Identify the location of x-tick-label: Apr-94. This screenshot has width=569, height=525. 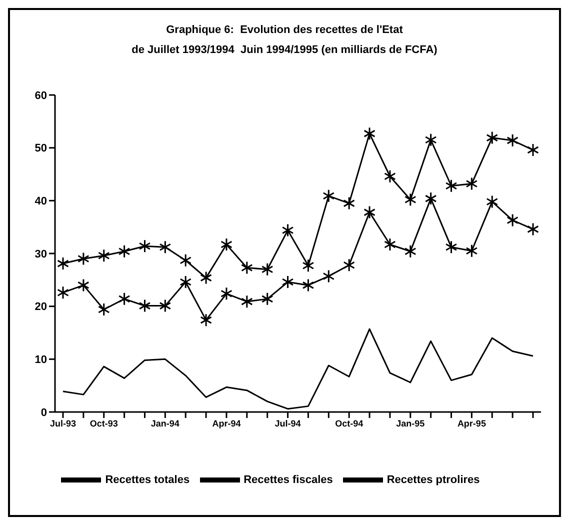
(226, 423).